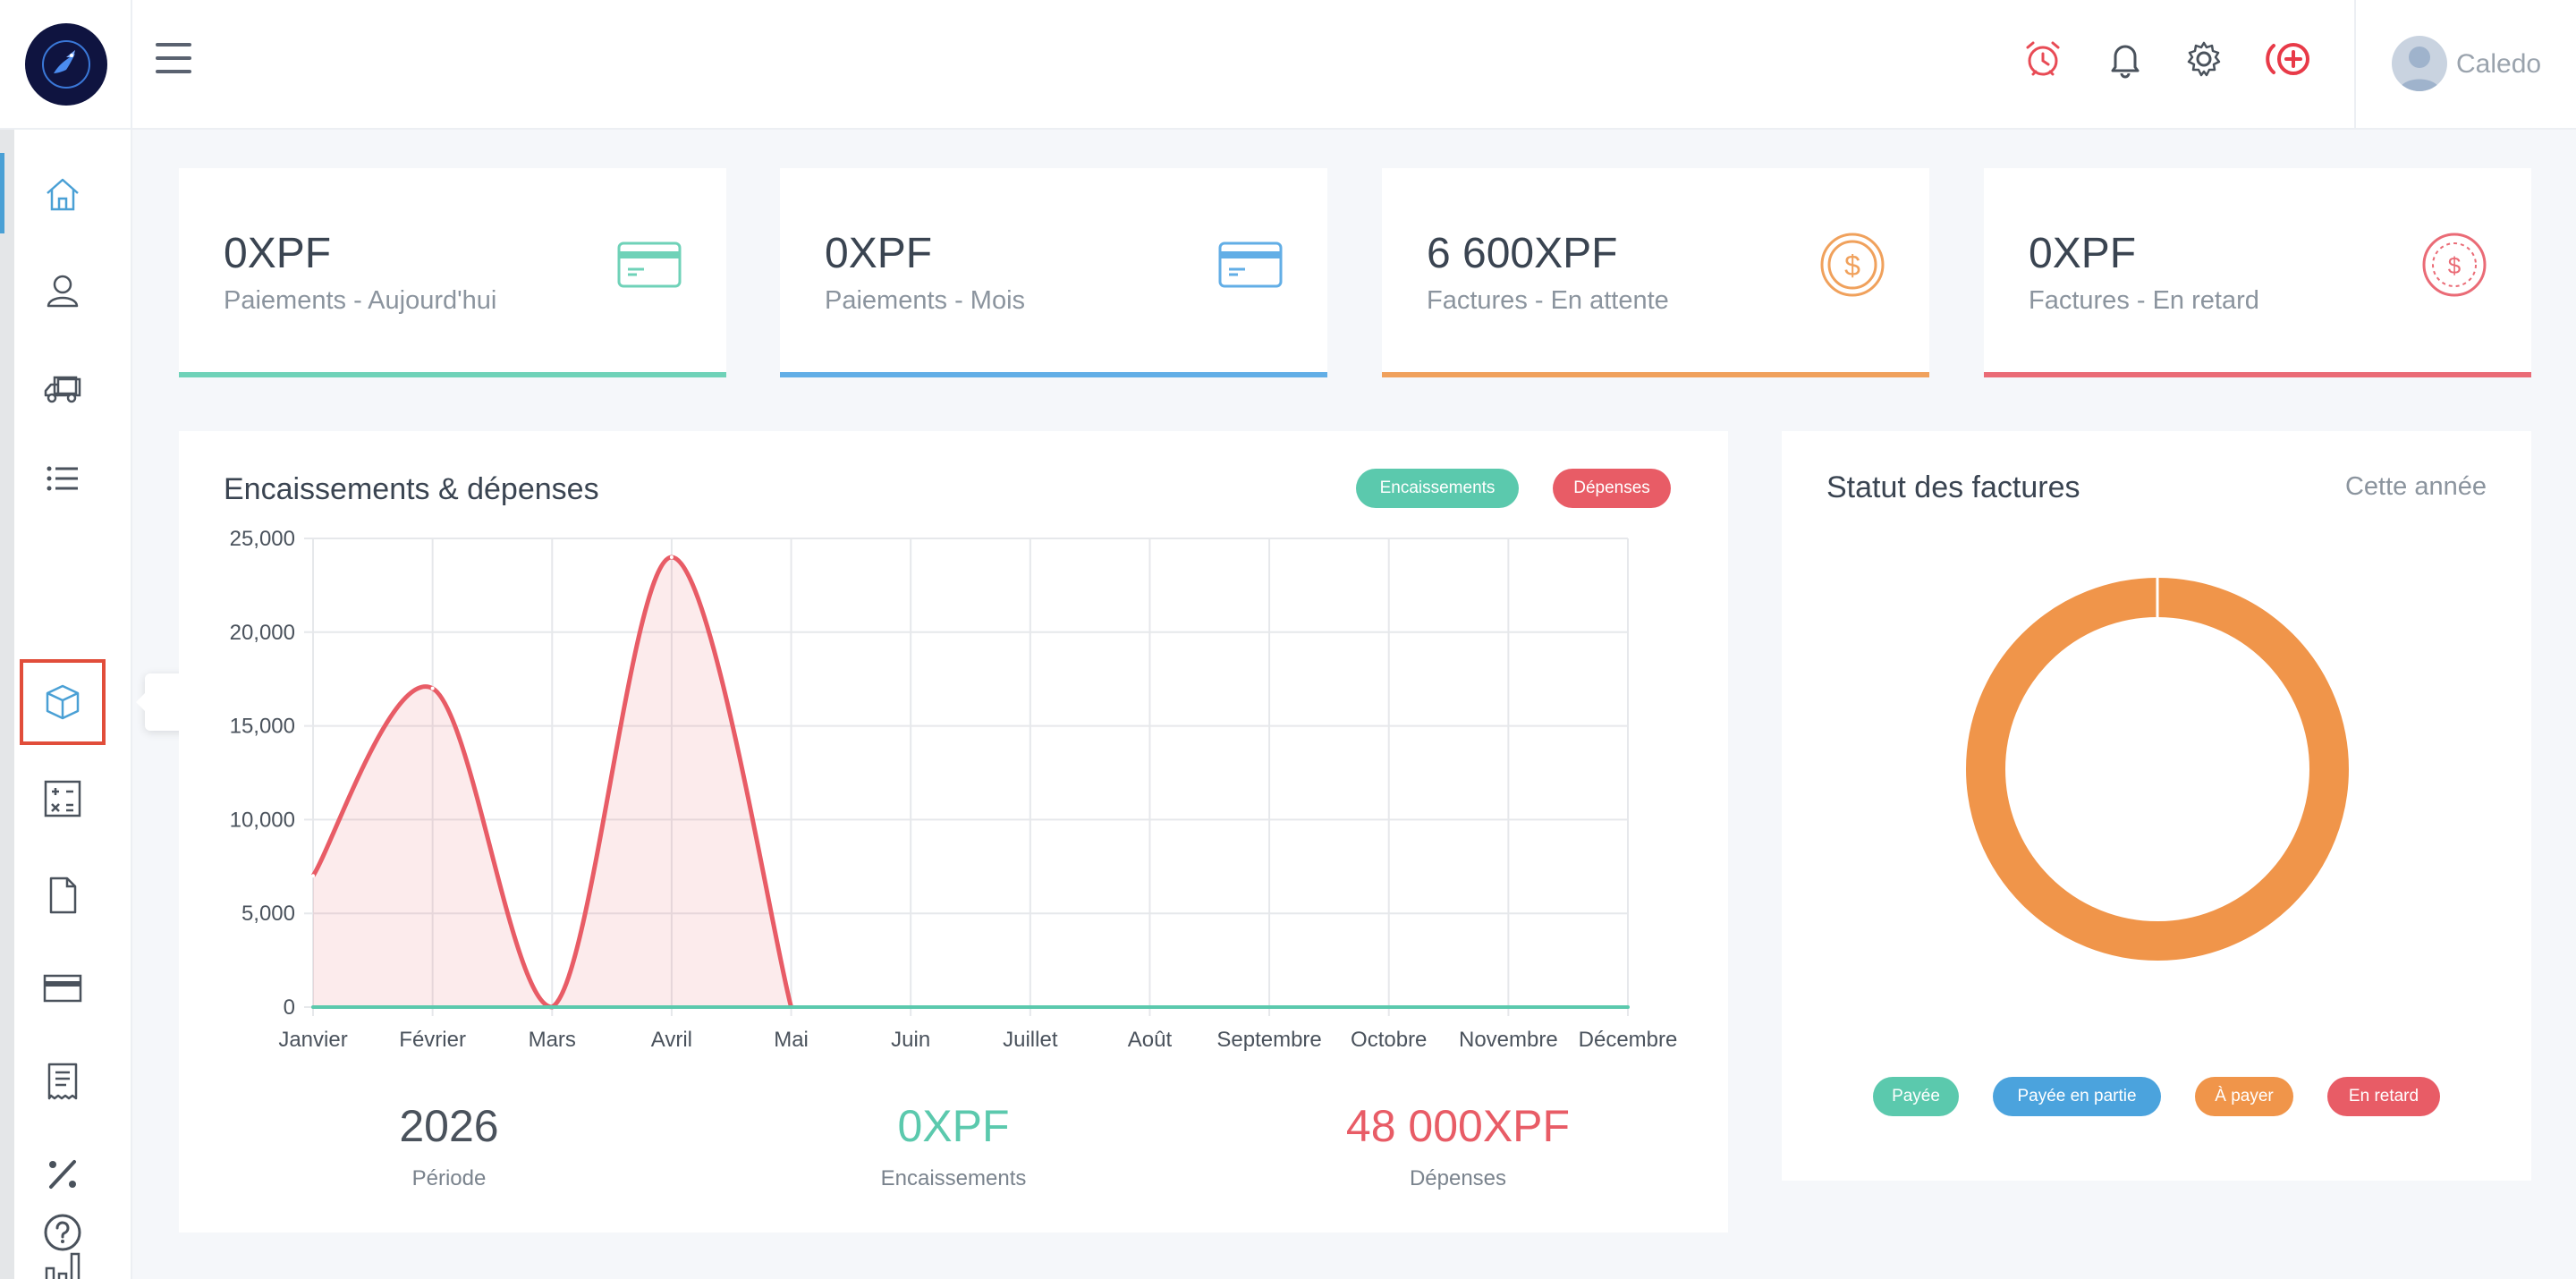 The height and width of the screenshot is (1279, 2576). Describe the element at coordinates (1612, 488) in the screenshot. I see `legend-depenses: Dépenses` at that location.